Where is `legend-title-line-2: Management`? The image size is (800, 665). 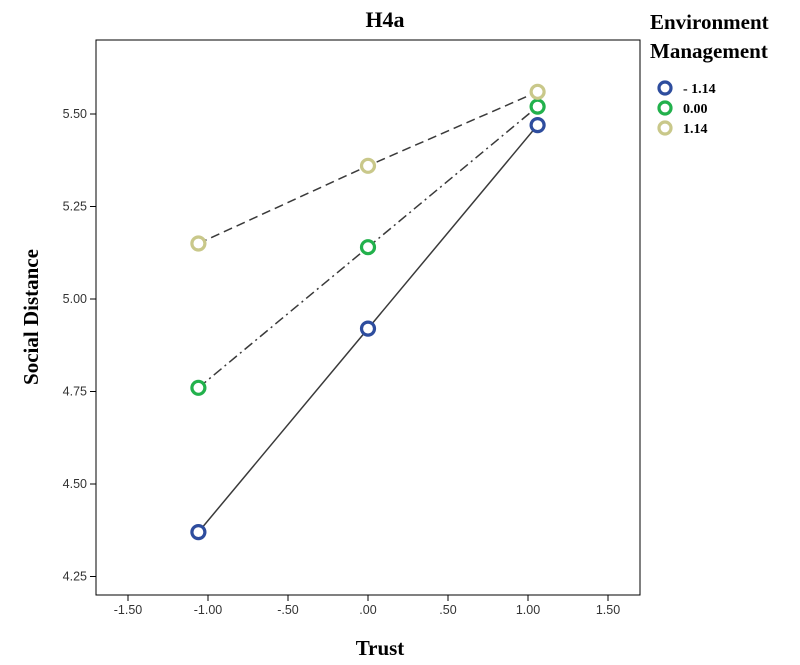
legend-title-line-2: Management is located at coordinates (709, 51).